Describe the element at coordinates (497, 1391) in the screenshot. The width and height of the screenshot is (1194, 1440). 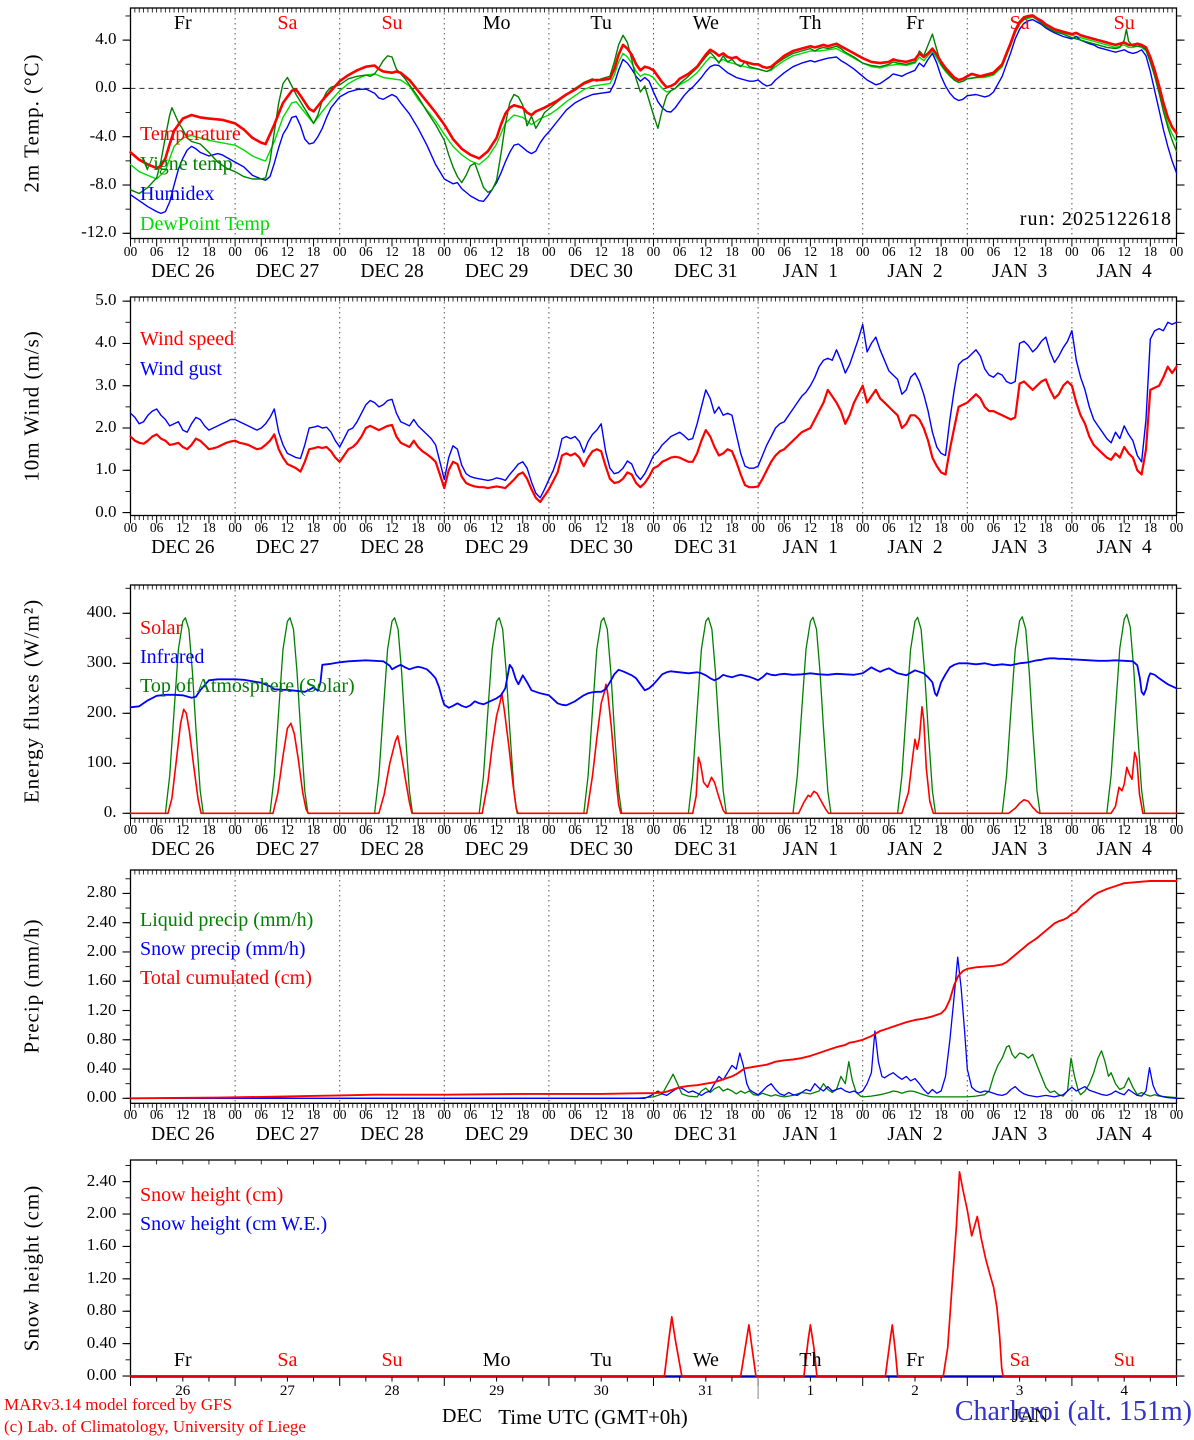
I see `day-number-label: 29` at that location.